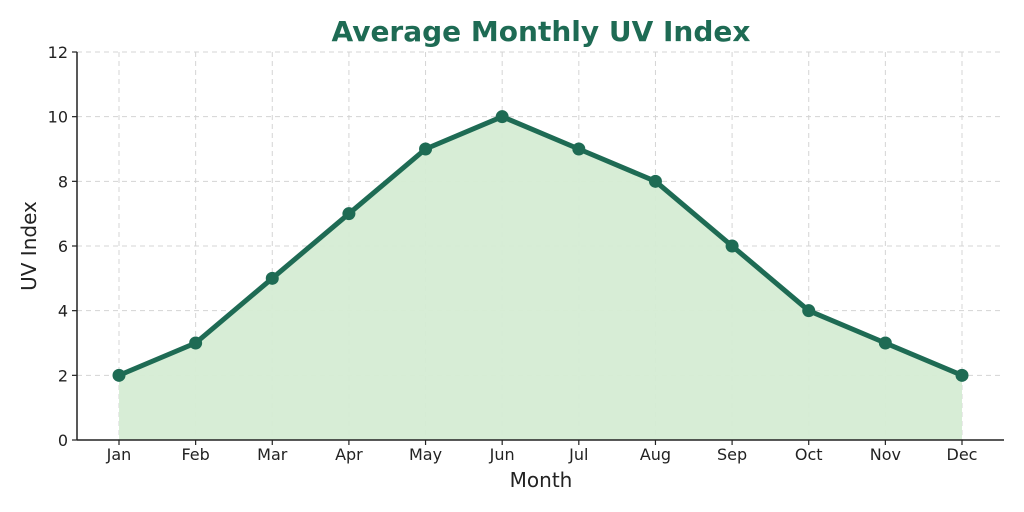  I want to click on x-tick-label-aug: Aug, so click(655, 454).